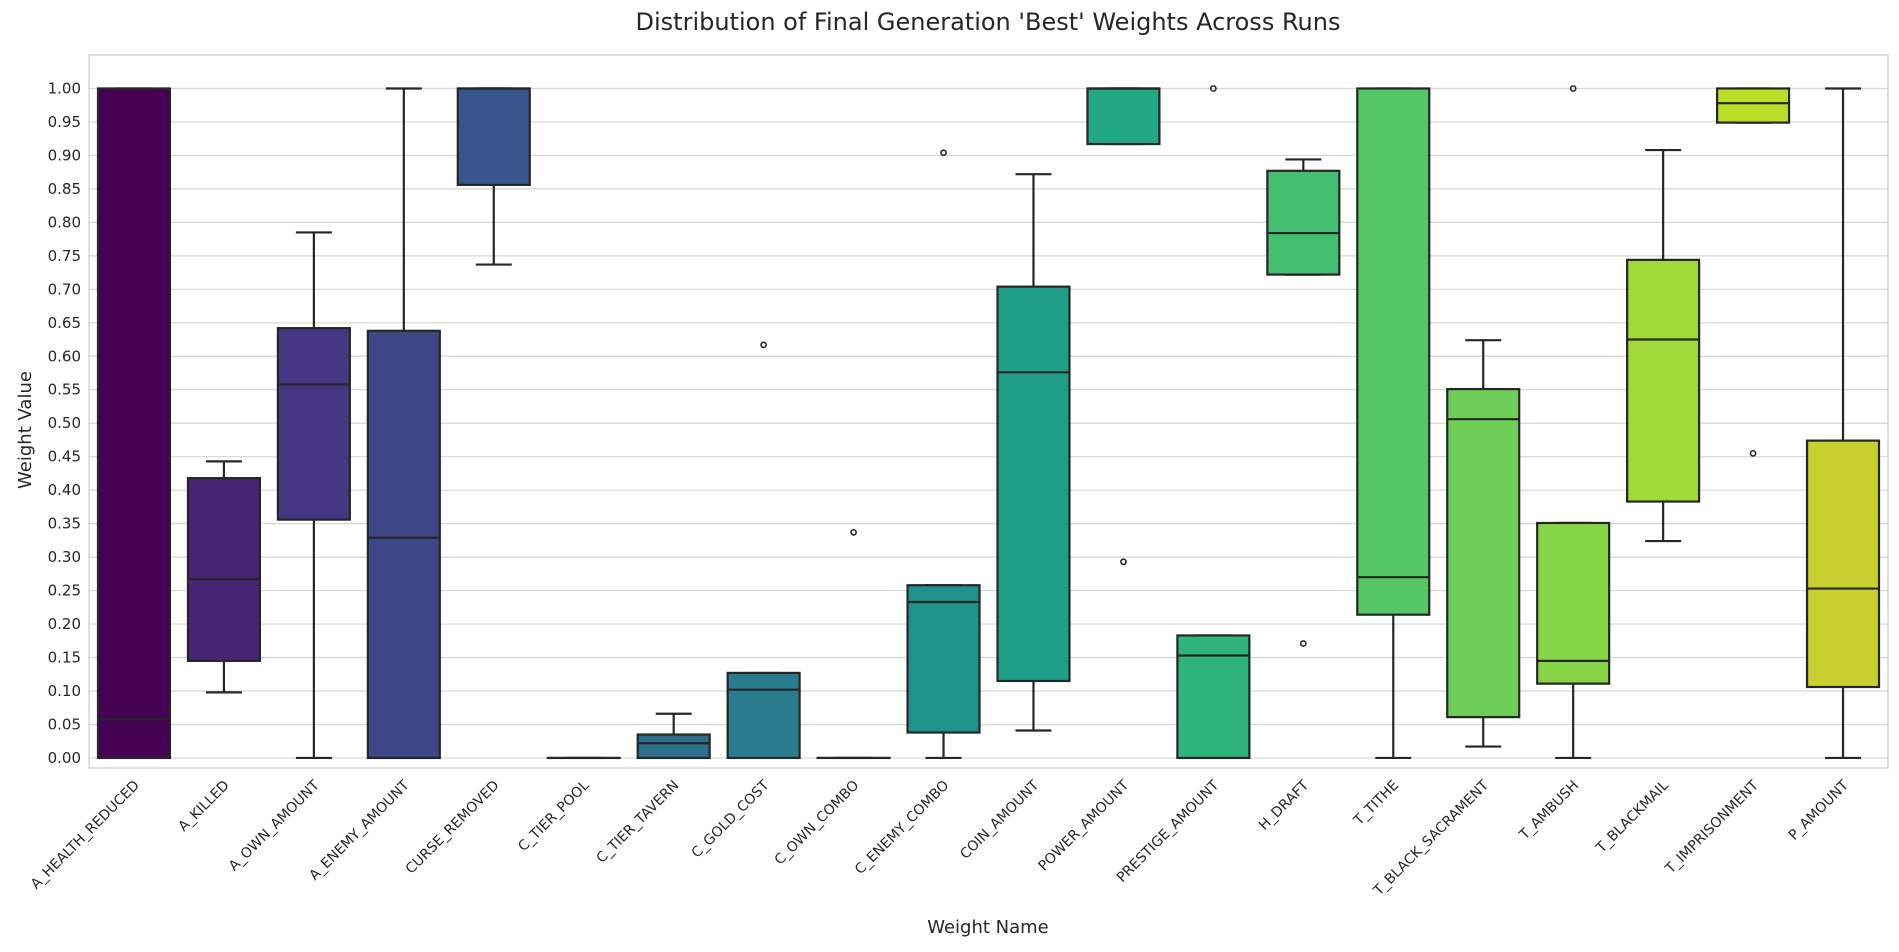 The image size is (1899, 952). Describe the element at coordinates (64, 524) in the screenshot. I see `y-tick-label: 0.35` at that location.